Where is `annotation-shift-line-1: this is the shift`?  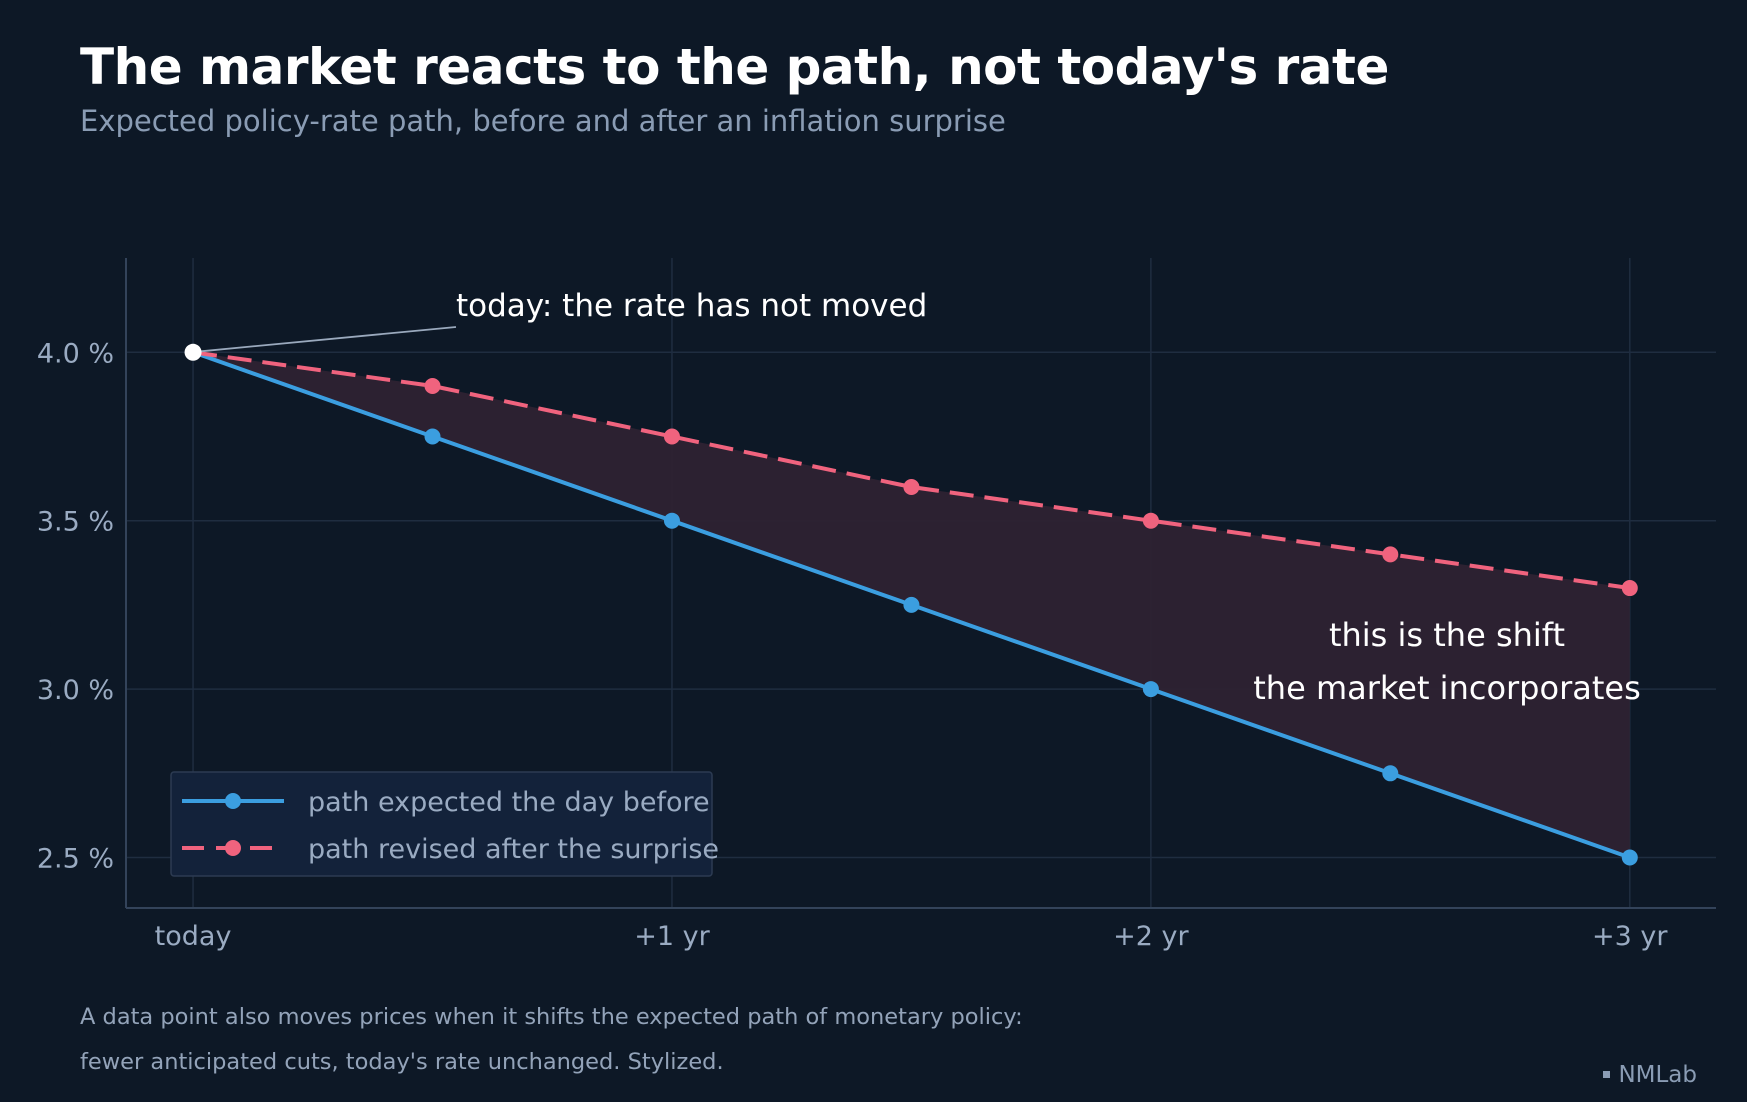 annotation-shift-line-1: this is the shift is located at coordinates (1447, 635).